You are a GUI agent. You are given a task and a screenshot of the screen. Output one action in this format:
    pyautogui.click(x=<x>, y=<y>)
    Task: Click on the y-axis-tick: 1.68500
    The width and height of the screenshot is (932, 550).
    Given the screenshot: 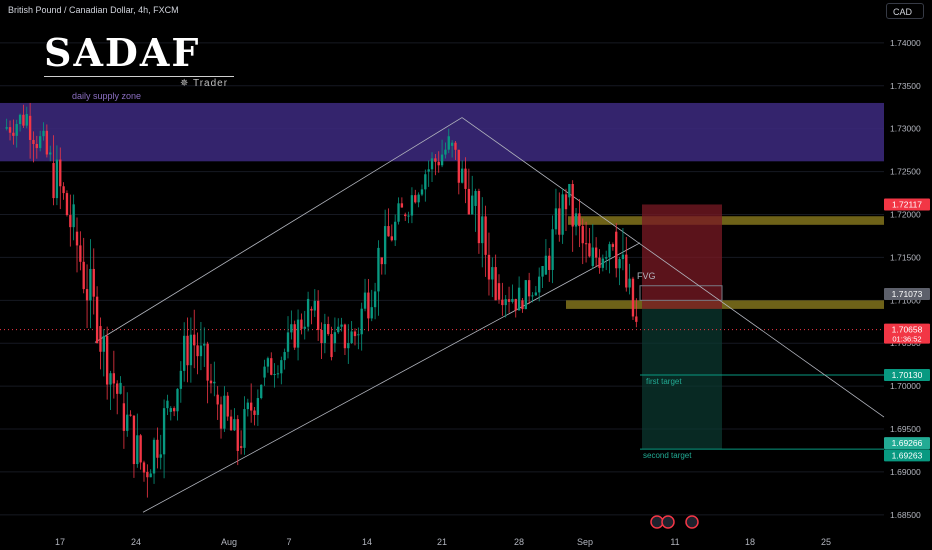 What is the action you would take?
    pyautogui.click(x=905, y=515)
    